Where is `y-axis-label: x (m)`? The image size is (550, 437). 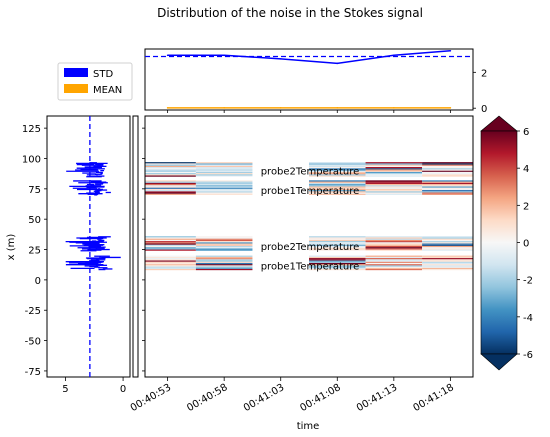 y-axis-label: x (m) is located at coordinates (11, 247).